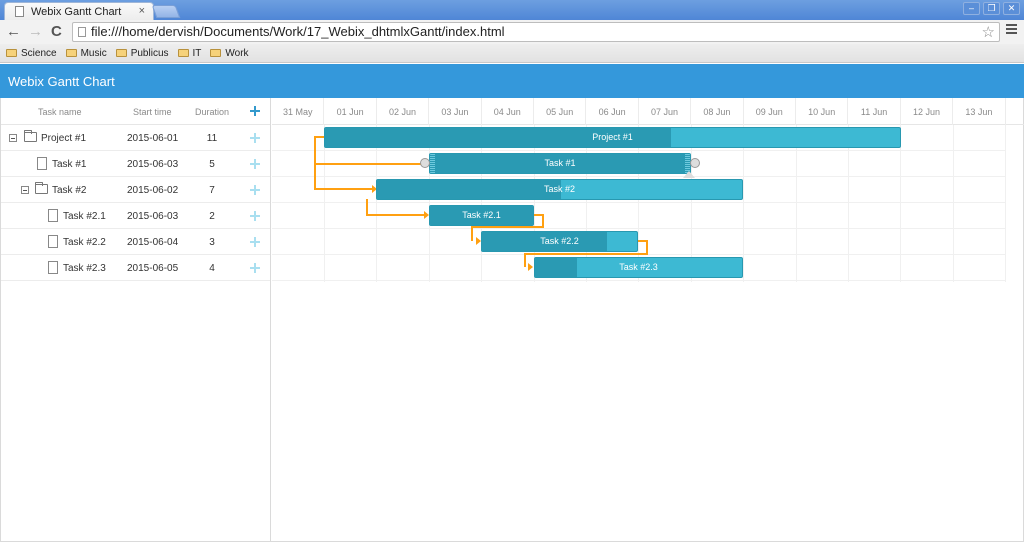 The height and width of the screenshot is (554, 1024). I want to click on task-start: 2015-06-04, so click(153, 242).